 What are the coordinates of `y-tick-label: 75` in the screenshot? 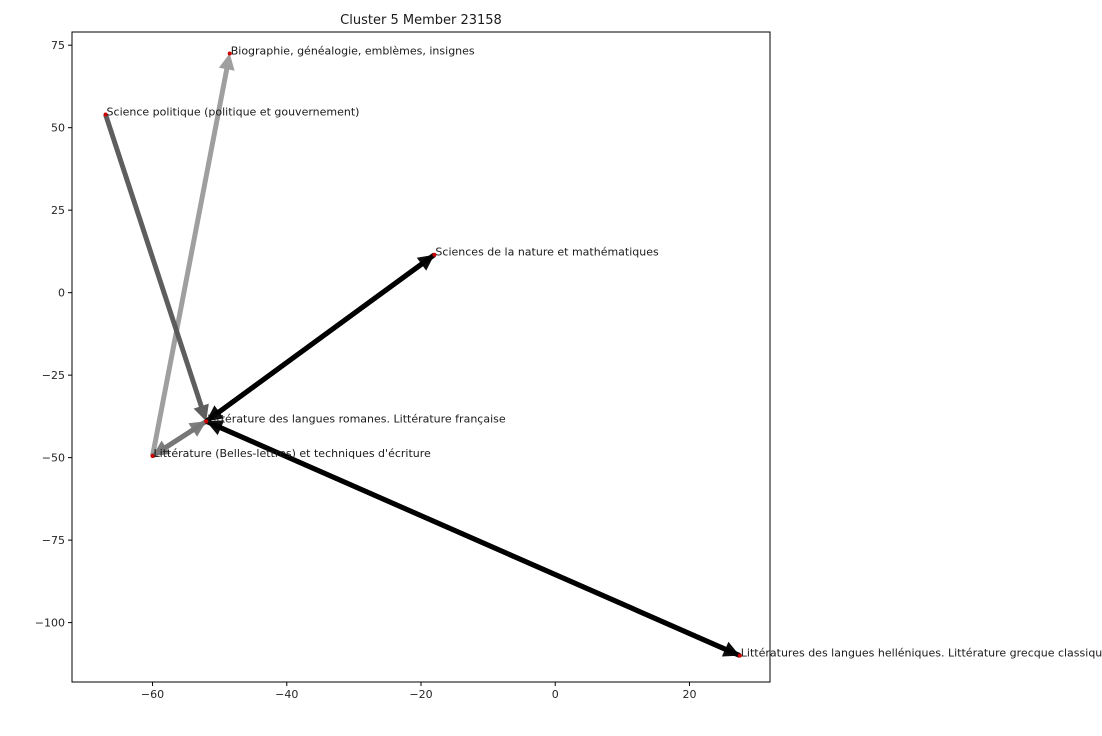 It's located at (58, 45).